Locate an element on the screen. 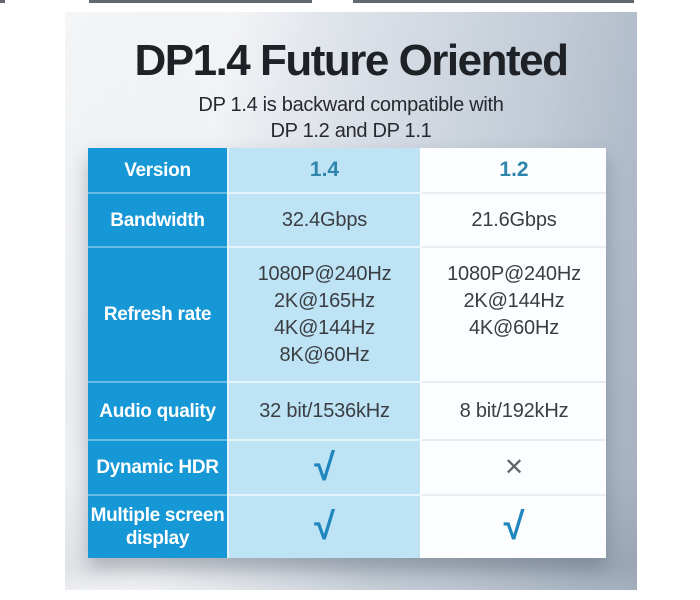  page-title: DP1.4 Future Oriented is located at coordinates (351, 60).